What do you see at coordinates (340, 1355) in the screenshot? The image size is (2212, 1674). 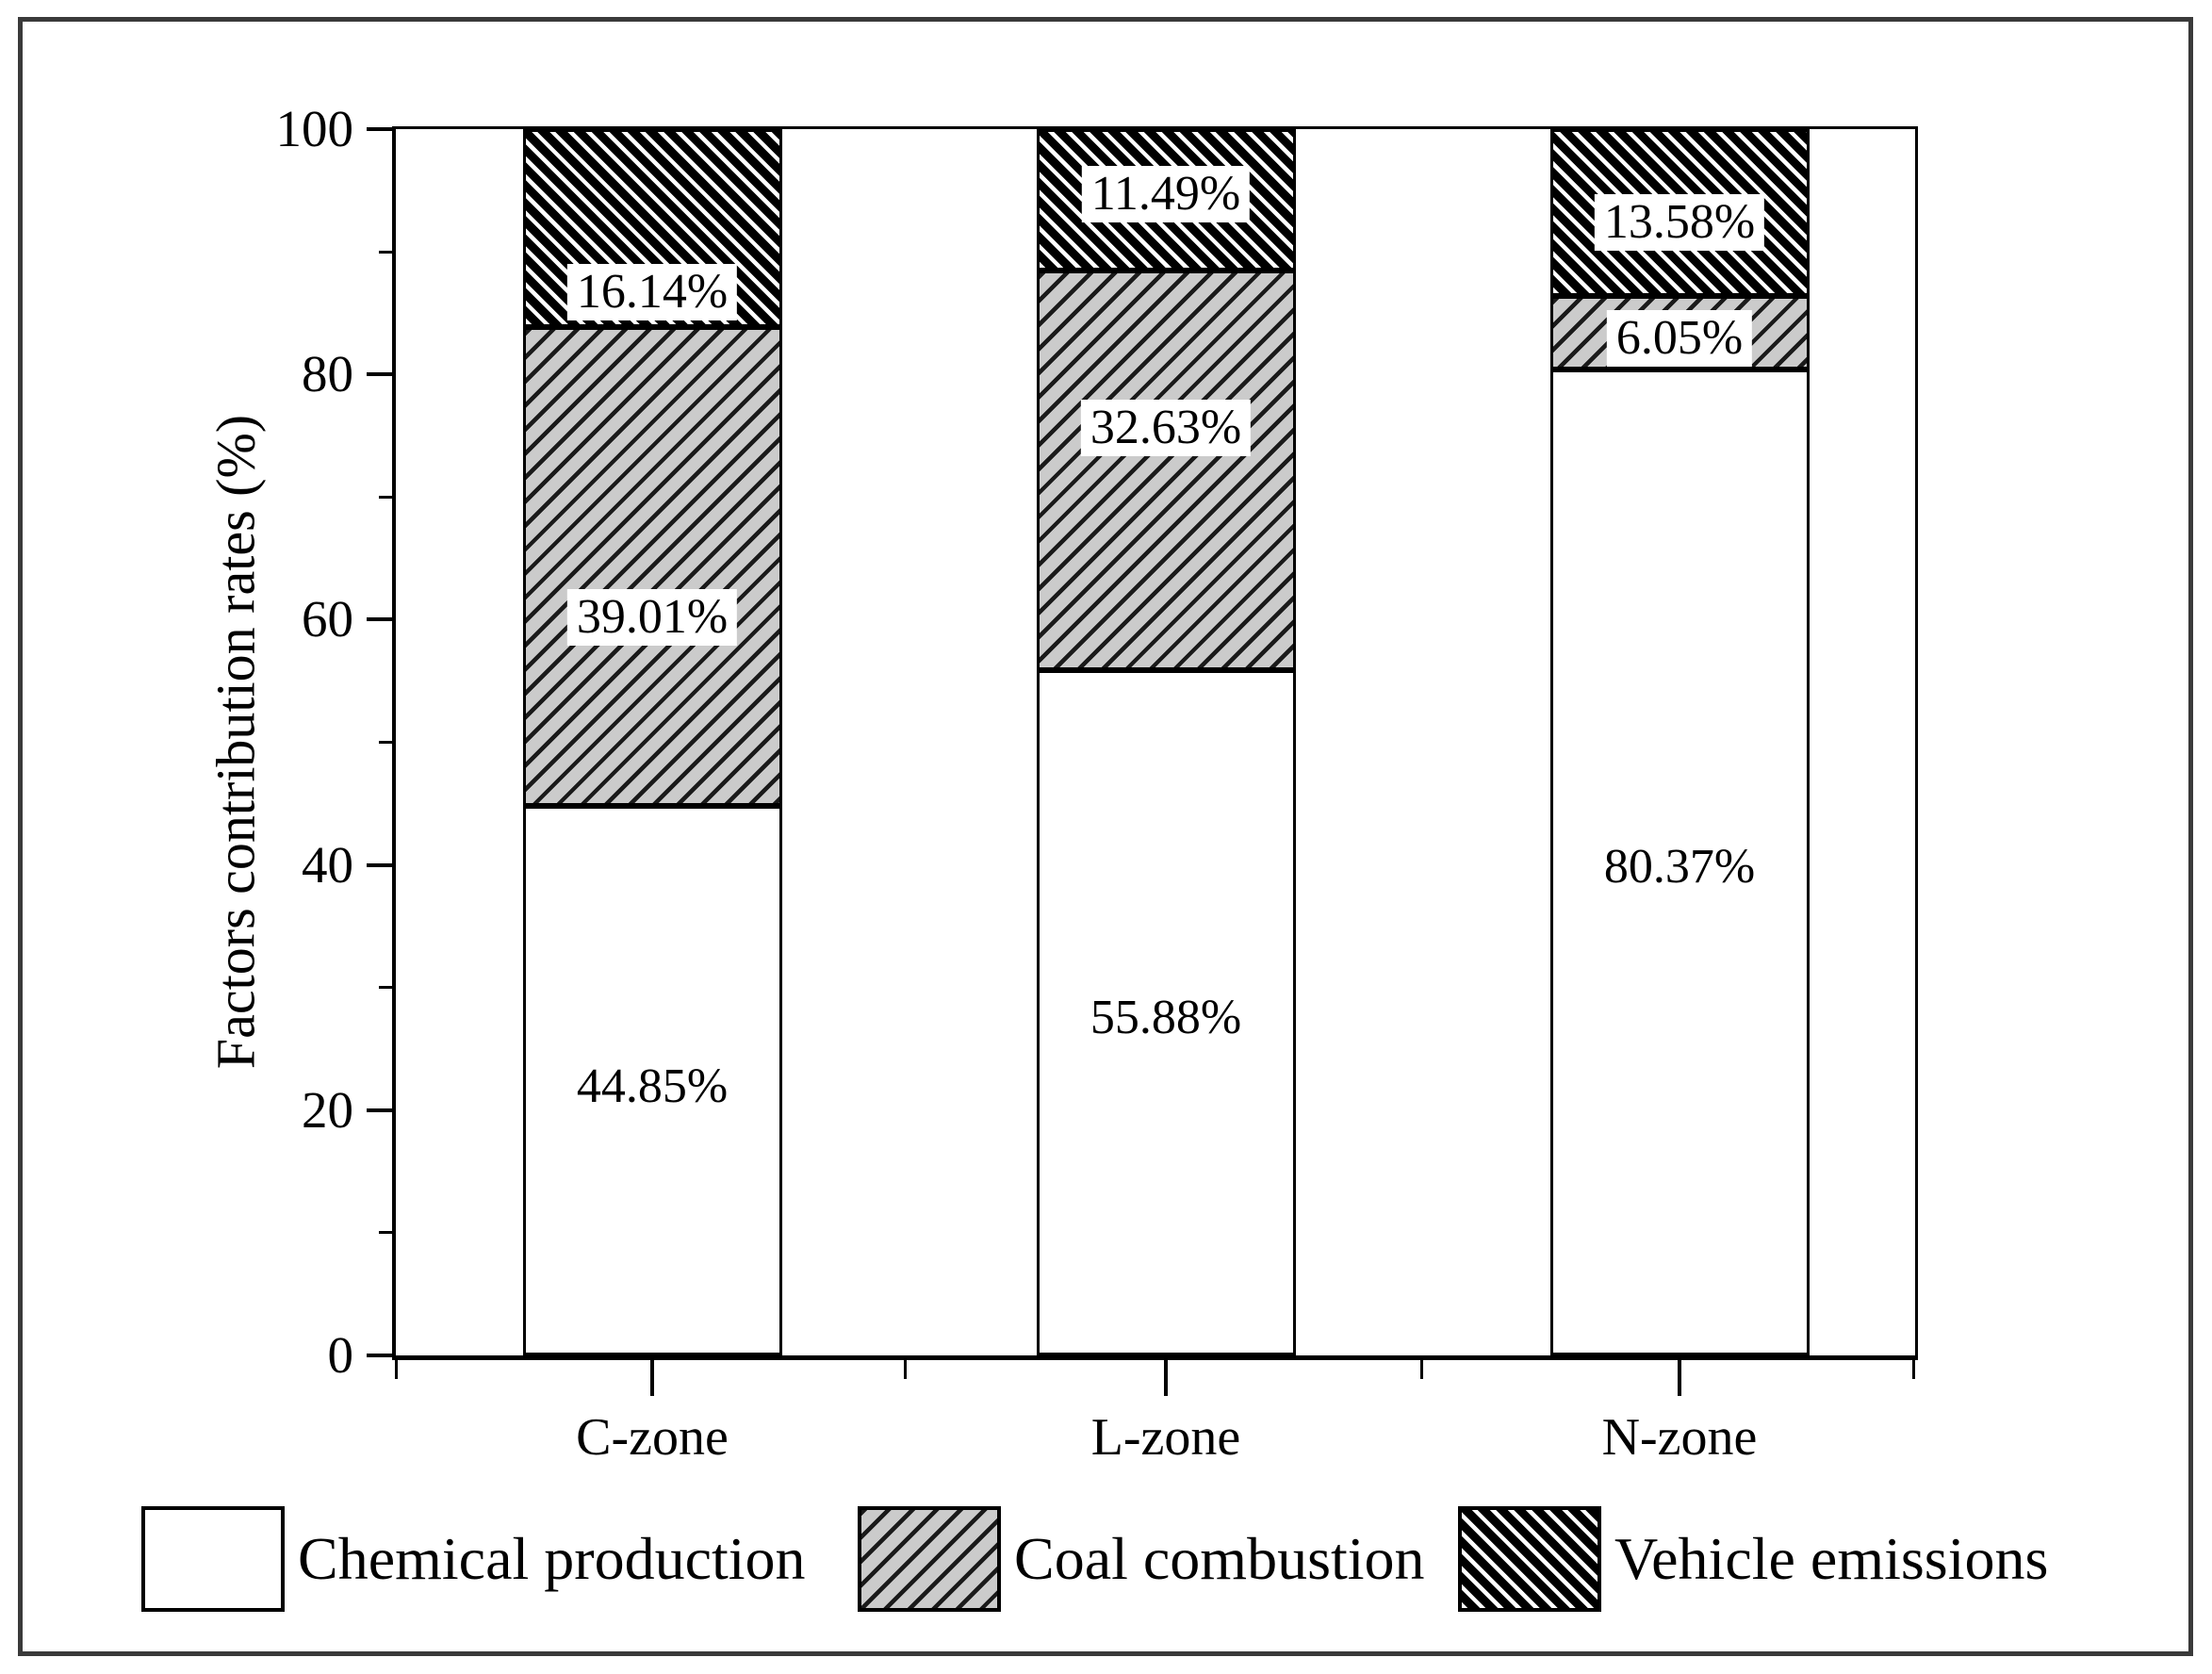 I see `y-axis-tick-label: 0` at bounding box center [340, 1355].